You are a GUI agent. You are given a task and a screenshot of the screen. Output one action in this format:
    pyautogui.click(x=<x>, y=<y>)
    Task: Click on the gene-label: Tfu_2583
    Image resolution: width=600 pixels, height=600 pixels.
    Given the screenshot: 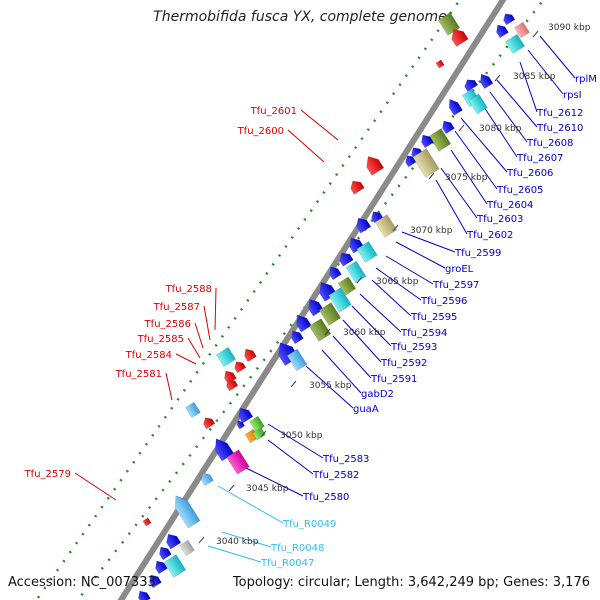 What is the action you would take?
    pyautogui.click(x=345, y=459)
    